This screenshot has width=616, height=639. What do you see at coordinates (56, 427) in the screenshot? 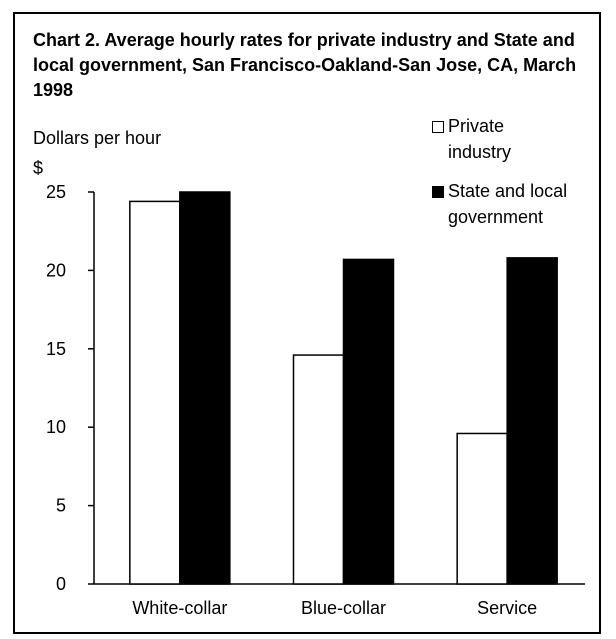
I see `y-tick-label: 10` at bounding box center [56, 427].